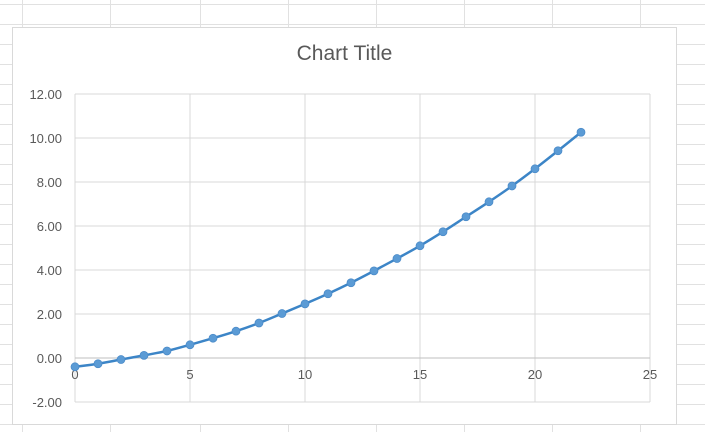 The image size is (705, 432). Describe the element at coordinates (45, 138) in the screenshot. I see `y-tick-label: 10.00` at that location.